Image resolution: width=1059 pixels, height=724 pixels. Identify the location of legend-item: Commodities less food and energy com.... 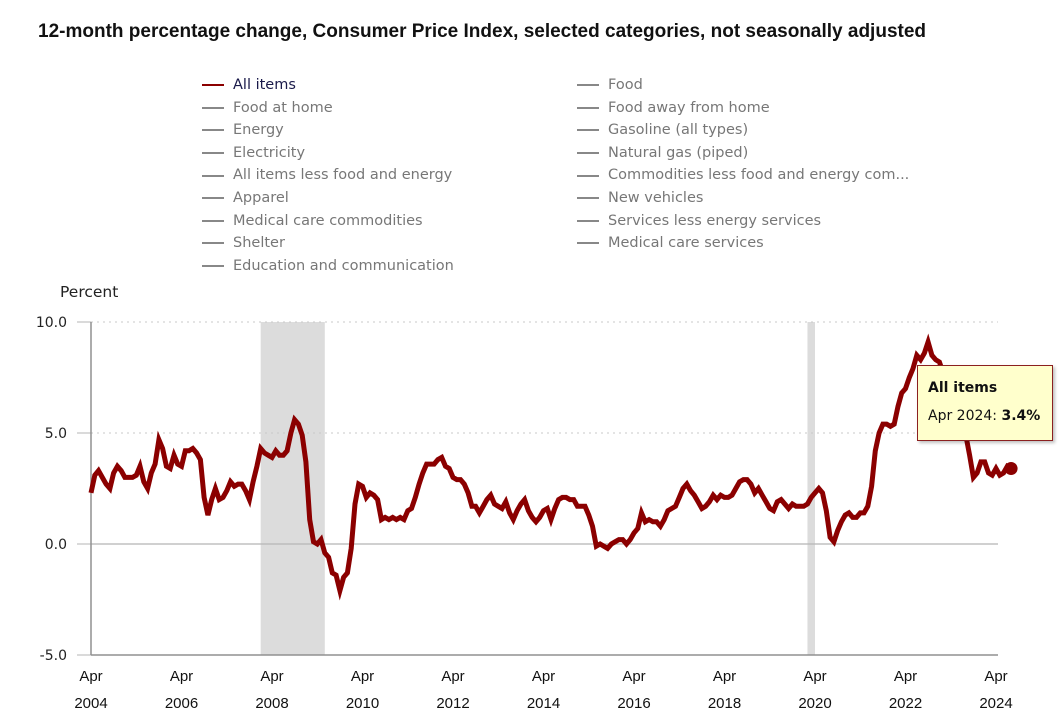
(743, 175).